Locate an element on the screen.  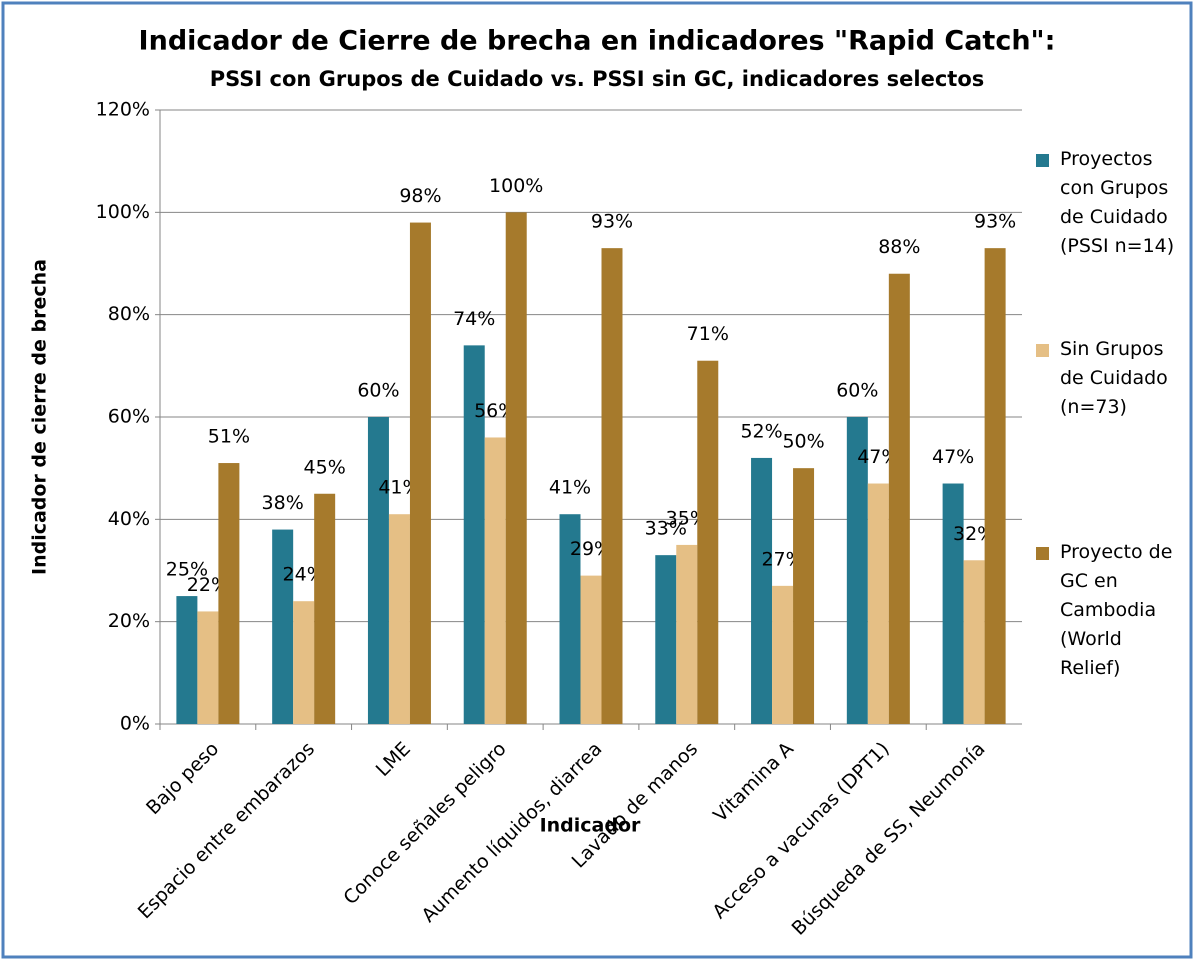
value-label: 74% is located at coordinates (474, 319).